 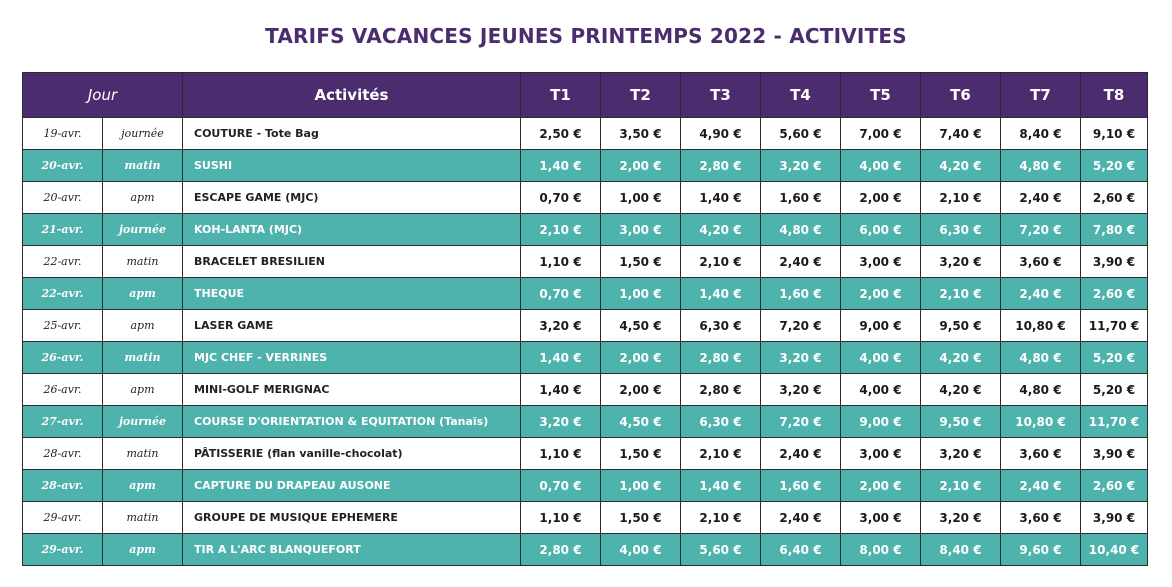 What do you see at coordinates (351, 261) in the screenshot?
I see `cell-activite: BRACELET BRESILIEN` at bounding box center [351, 261].